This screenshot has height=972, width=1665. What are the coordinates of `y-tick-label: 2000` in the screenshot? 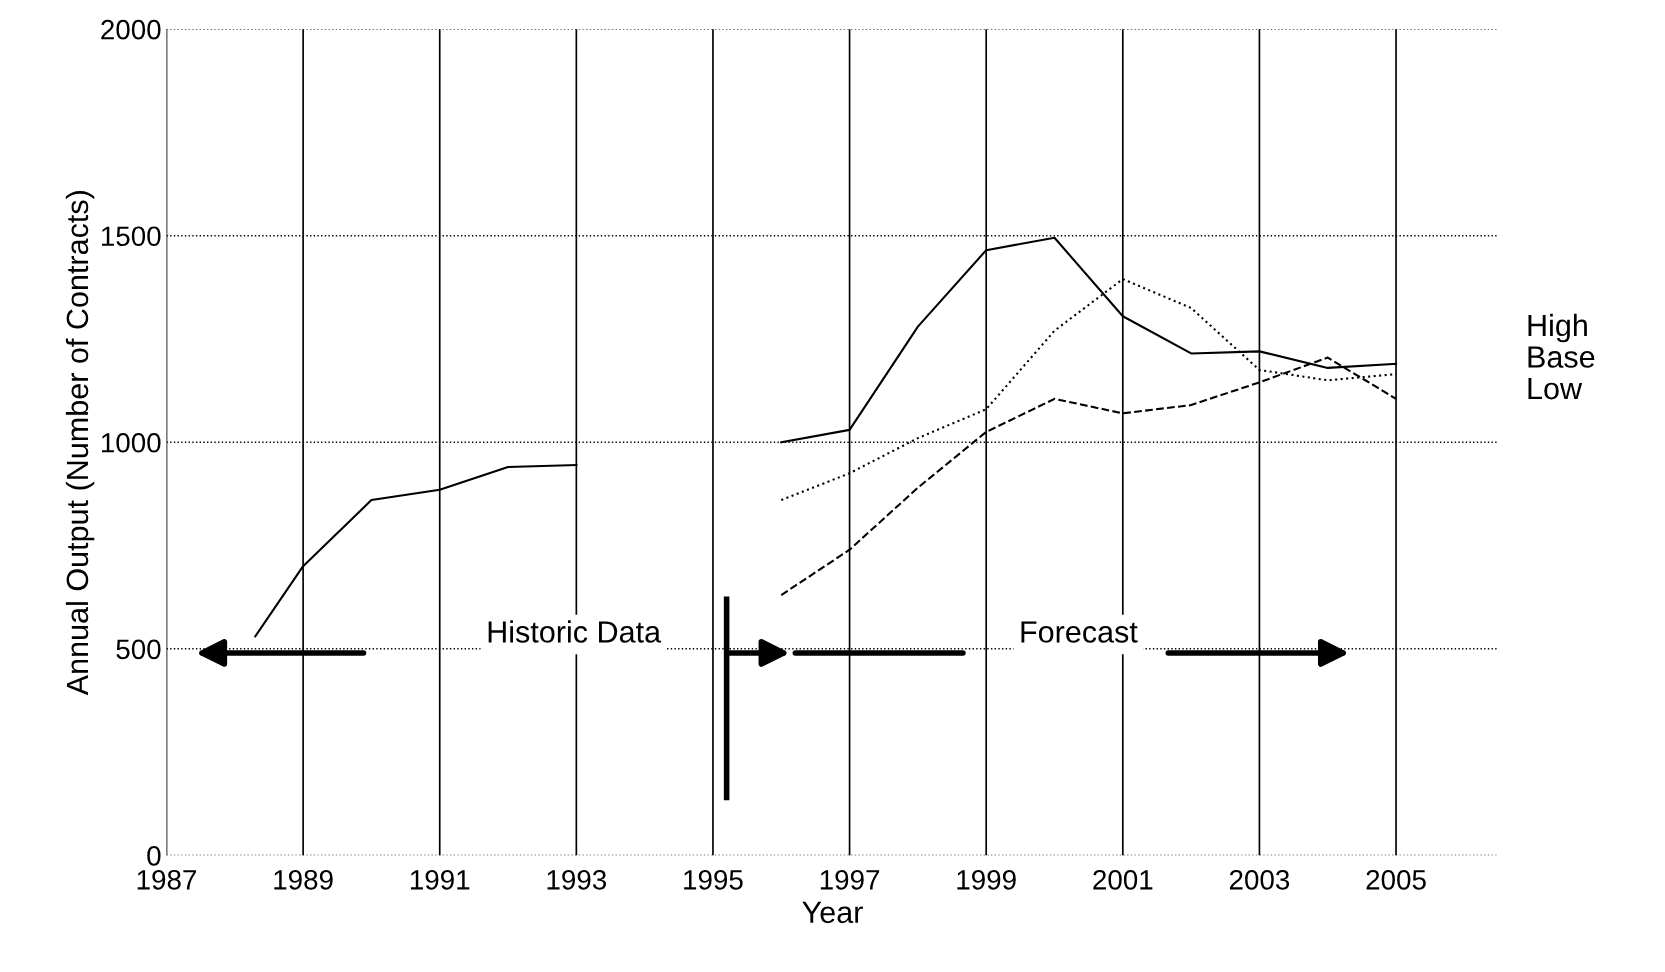 It's located at (131, 29).